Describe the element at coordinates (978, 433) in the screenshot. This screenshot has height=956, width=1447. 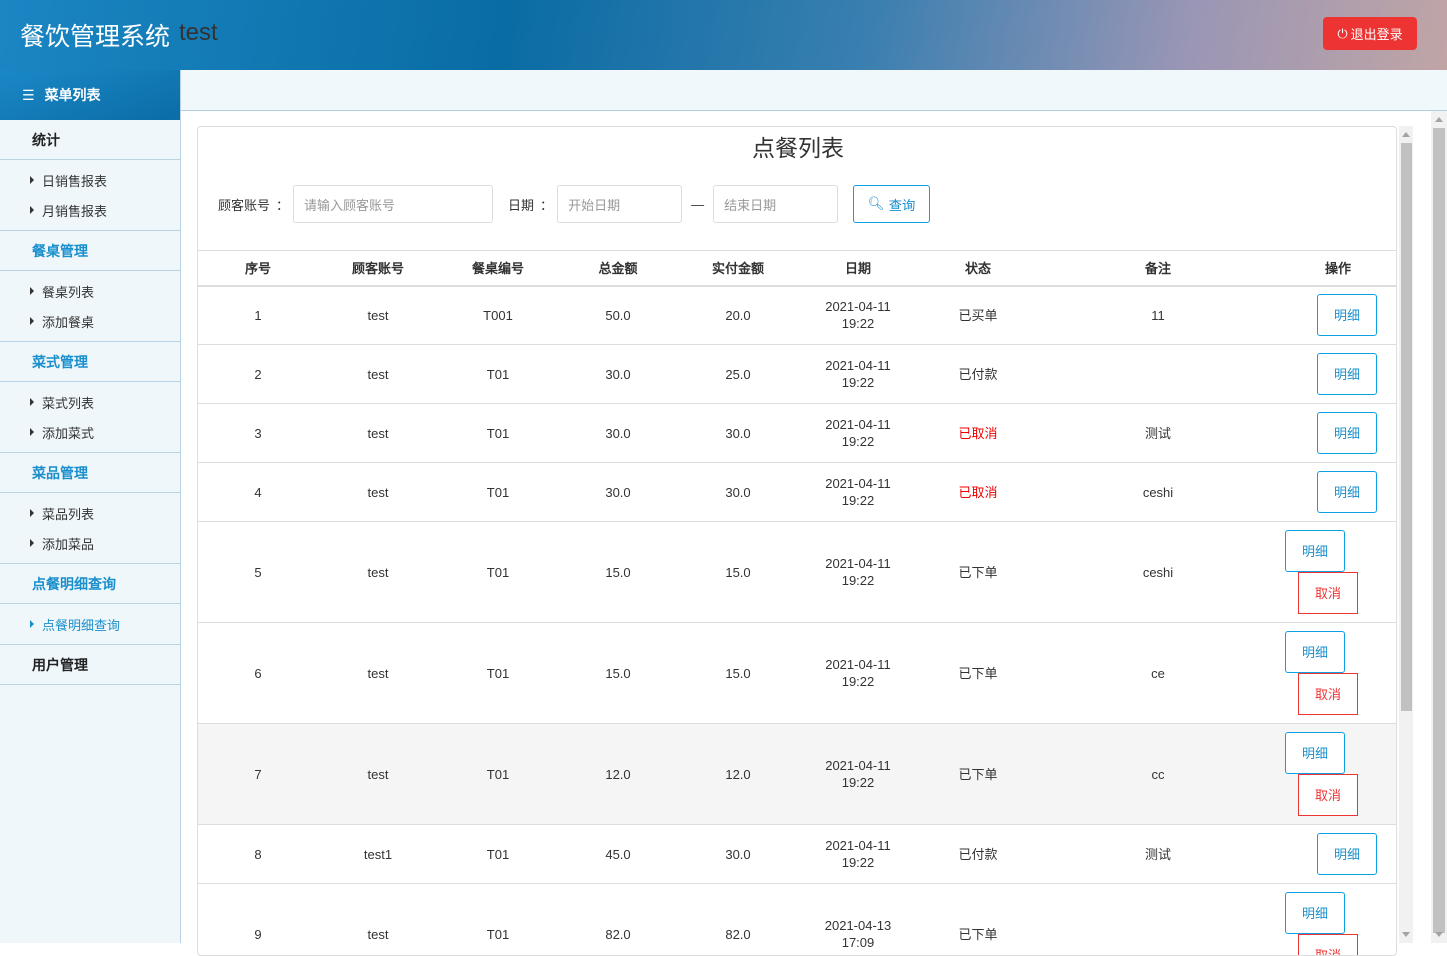
I see `cell-status: 已取消` at that location.